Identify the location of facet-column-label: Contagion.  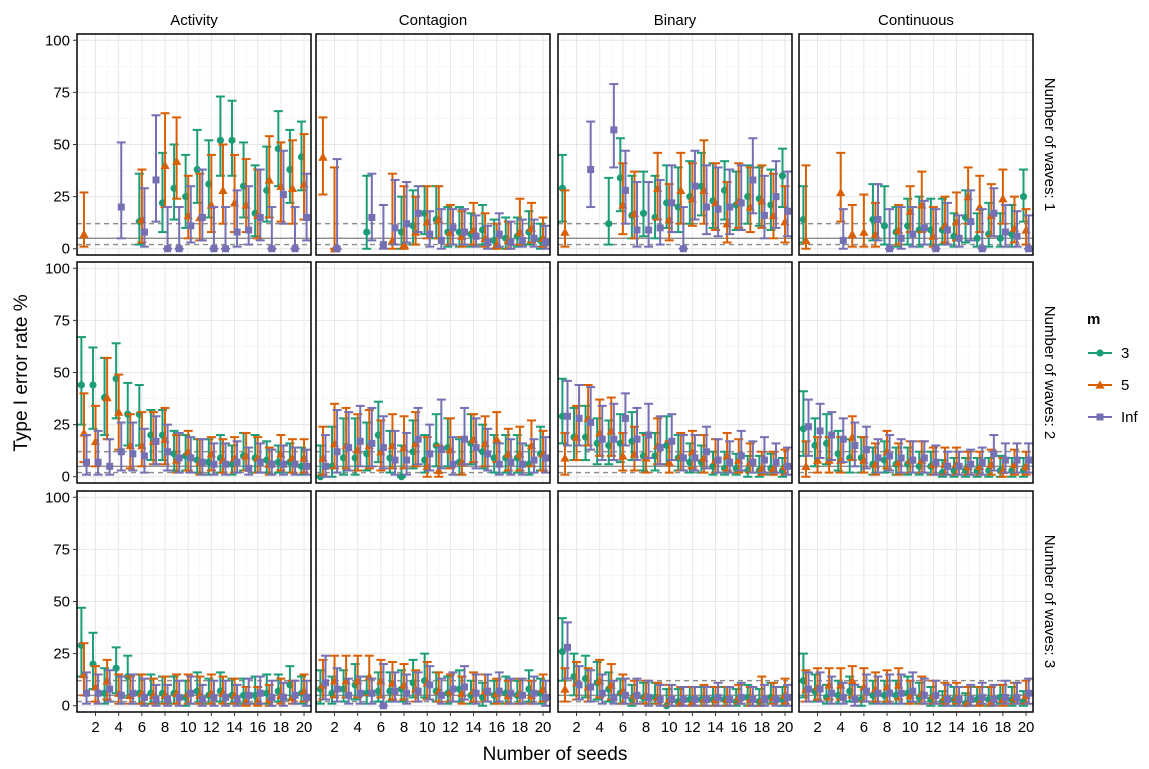
(433, 20).